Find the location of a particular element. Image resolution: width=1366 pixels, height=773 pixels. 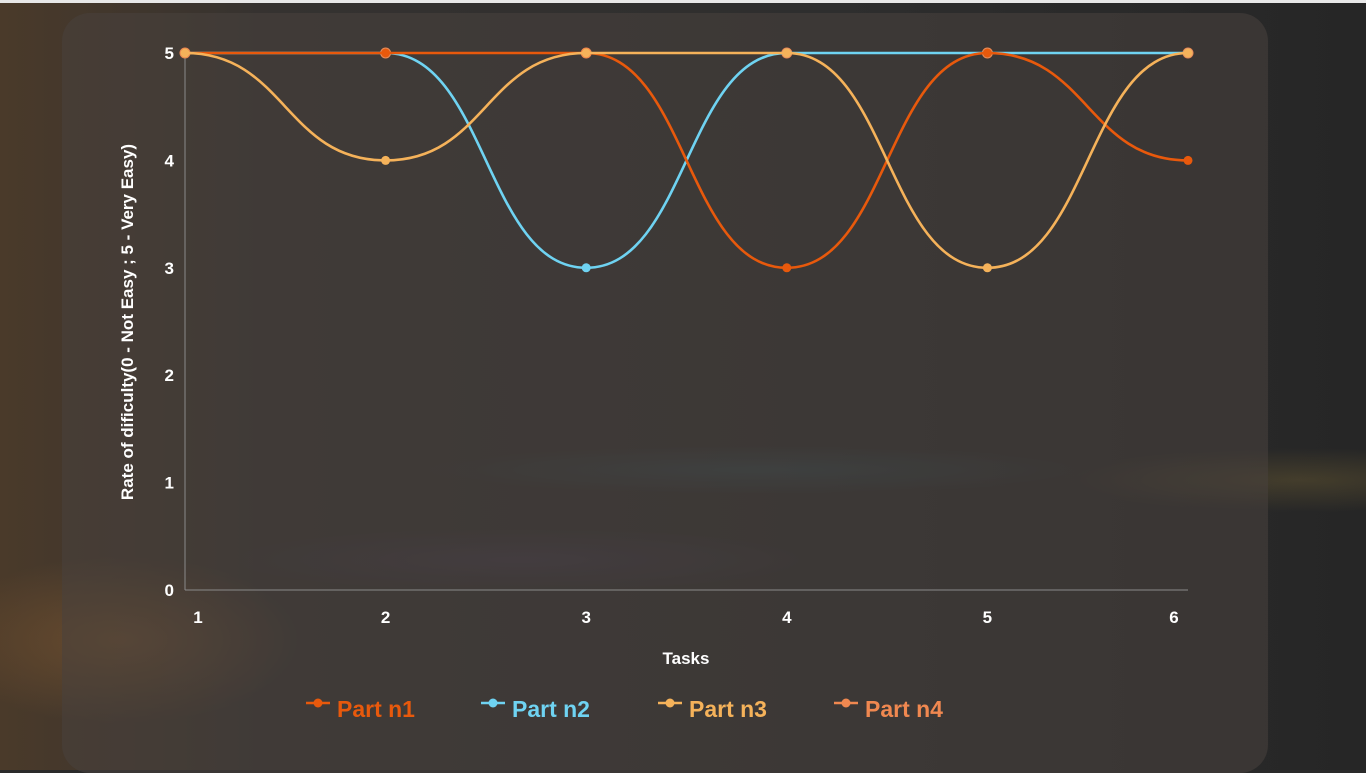

legend-item-part-n4: Part n4 is located at coordinates (888, 709).